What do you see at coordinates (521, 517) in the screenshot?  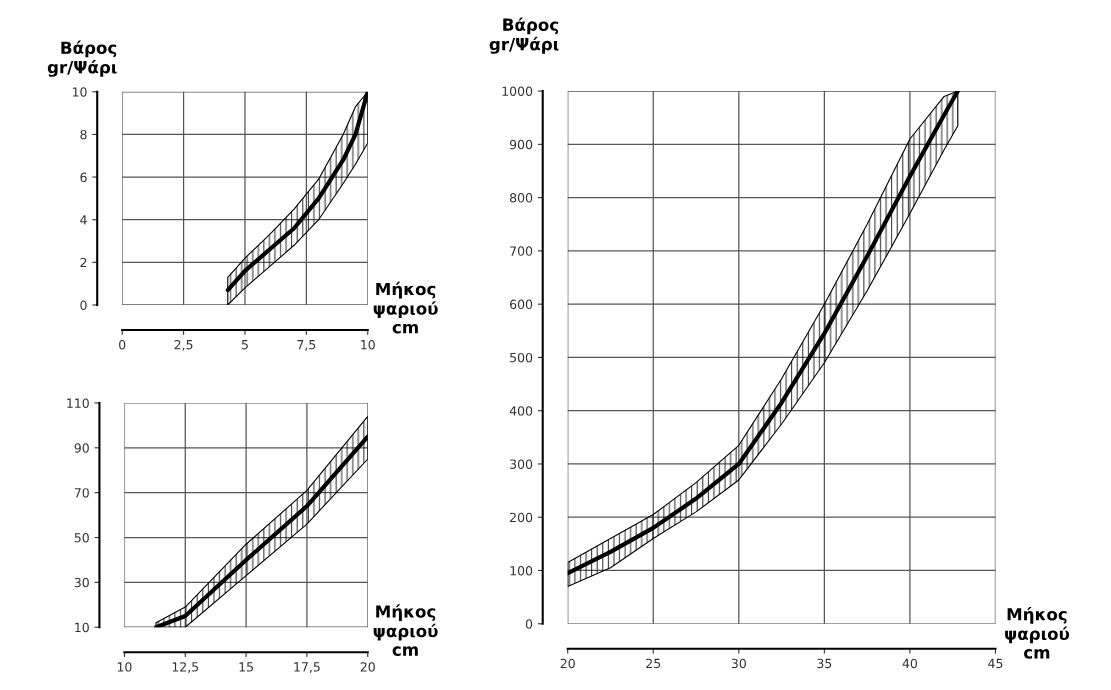 I see `y-tick-label: 200` at bounding box center [521, 517].